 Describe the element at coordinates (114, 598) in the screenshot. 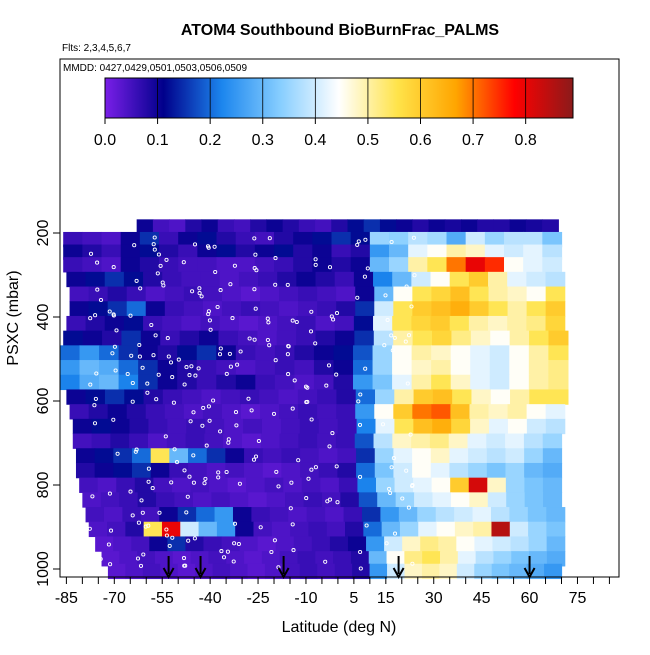

I see `x-tick-label: -70` at that location.